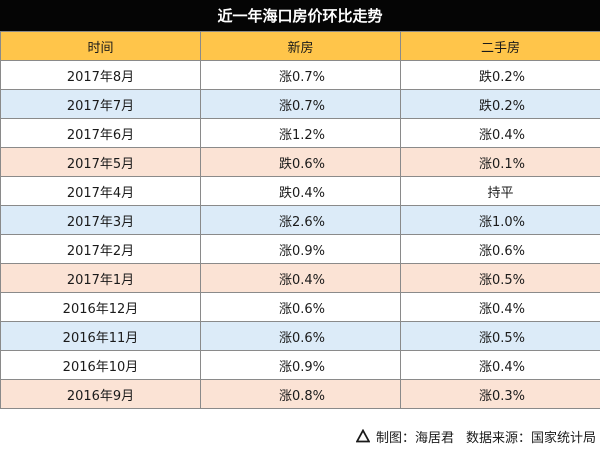 Image resolution: width=600 pixels, height=450 pixels. I want to click on header-new-house: 新房, so click(300, 46).